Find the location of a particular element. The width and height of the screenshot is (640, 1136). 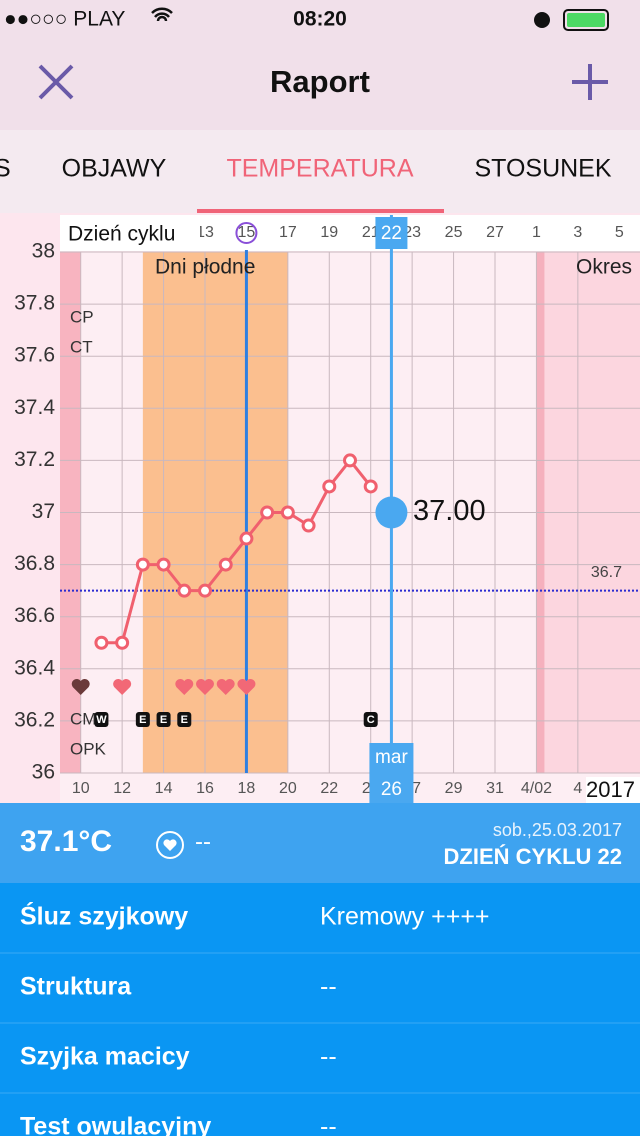

summary-bg is located at coordinates (320, 843).